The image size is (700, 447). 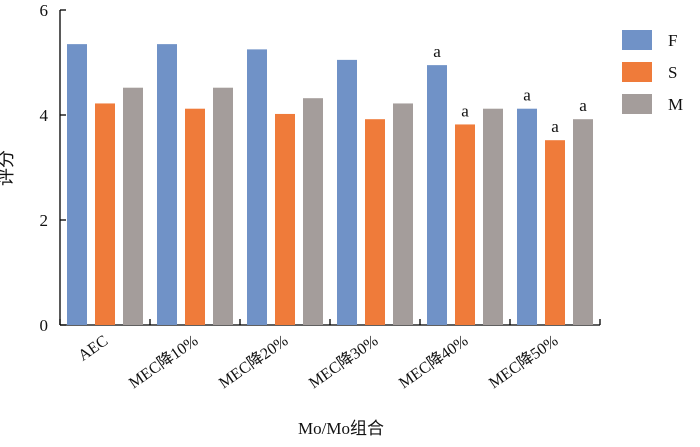 I want to click on x-tick-label: MEC降40%, so click(x=433, y=362).